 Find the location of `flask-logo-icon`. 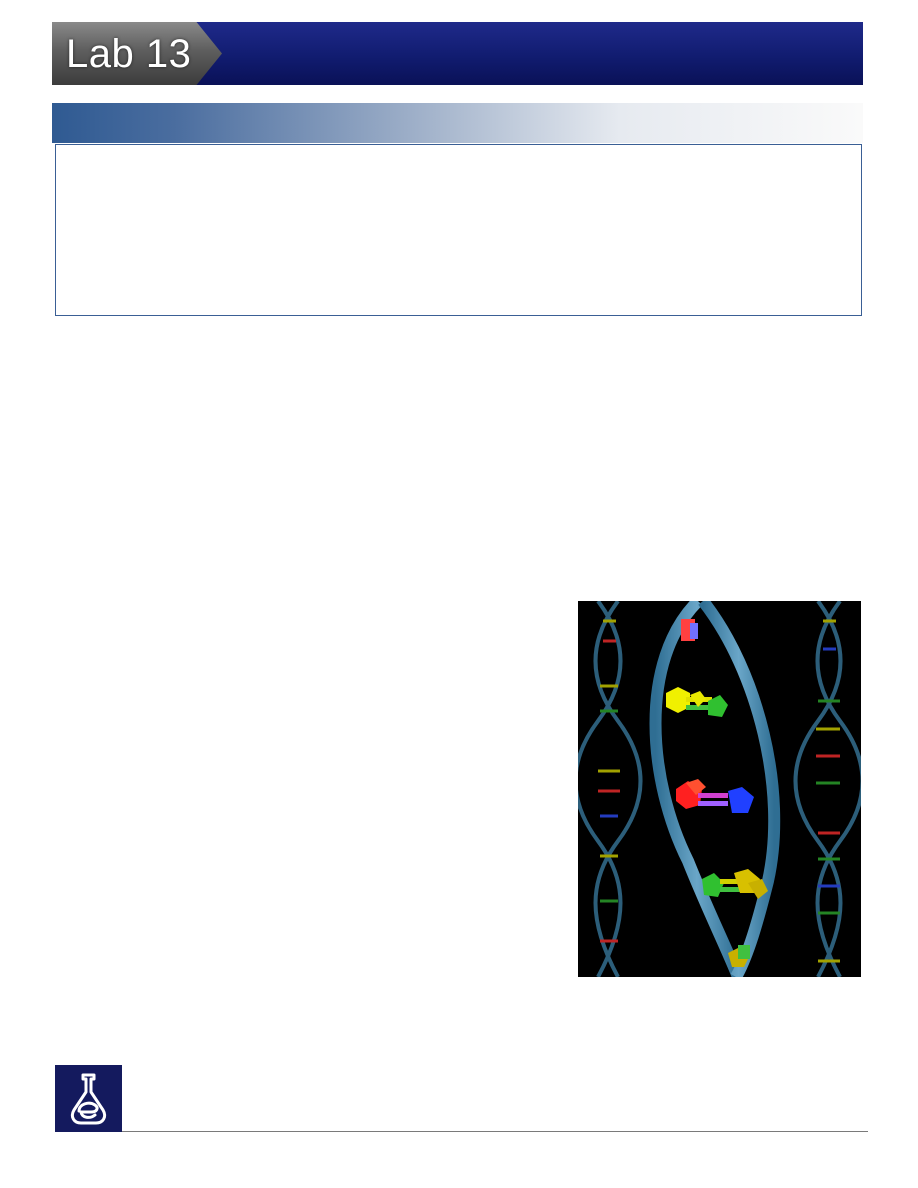

flask-logo-icon is located at coordinates (88, 1099).